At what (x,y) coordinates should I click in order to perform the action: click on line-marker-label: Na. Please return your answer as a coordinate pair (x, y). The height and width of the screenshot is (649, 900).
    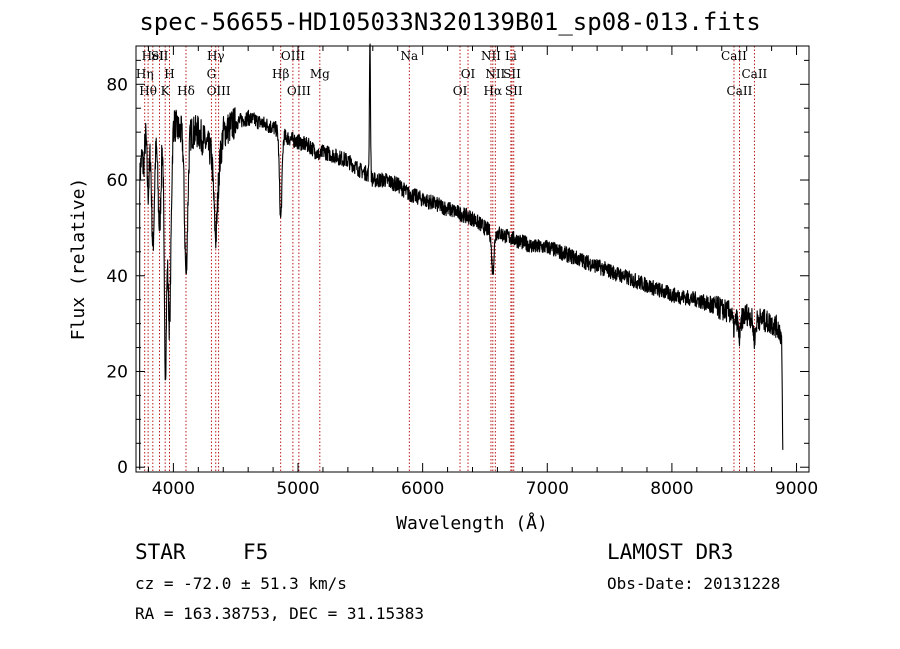
    Looking at the image, I should click on (409, 56).